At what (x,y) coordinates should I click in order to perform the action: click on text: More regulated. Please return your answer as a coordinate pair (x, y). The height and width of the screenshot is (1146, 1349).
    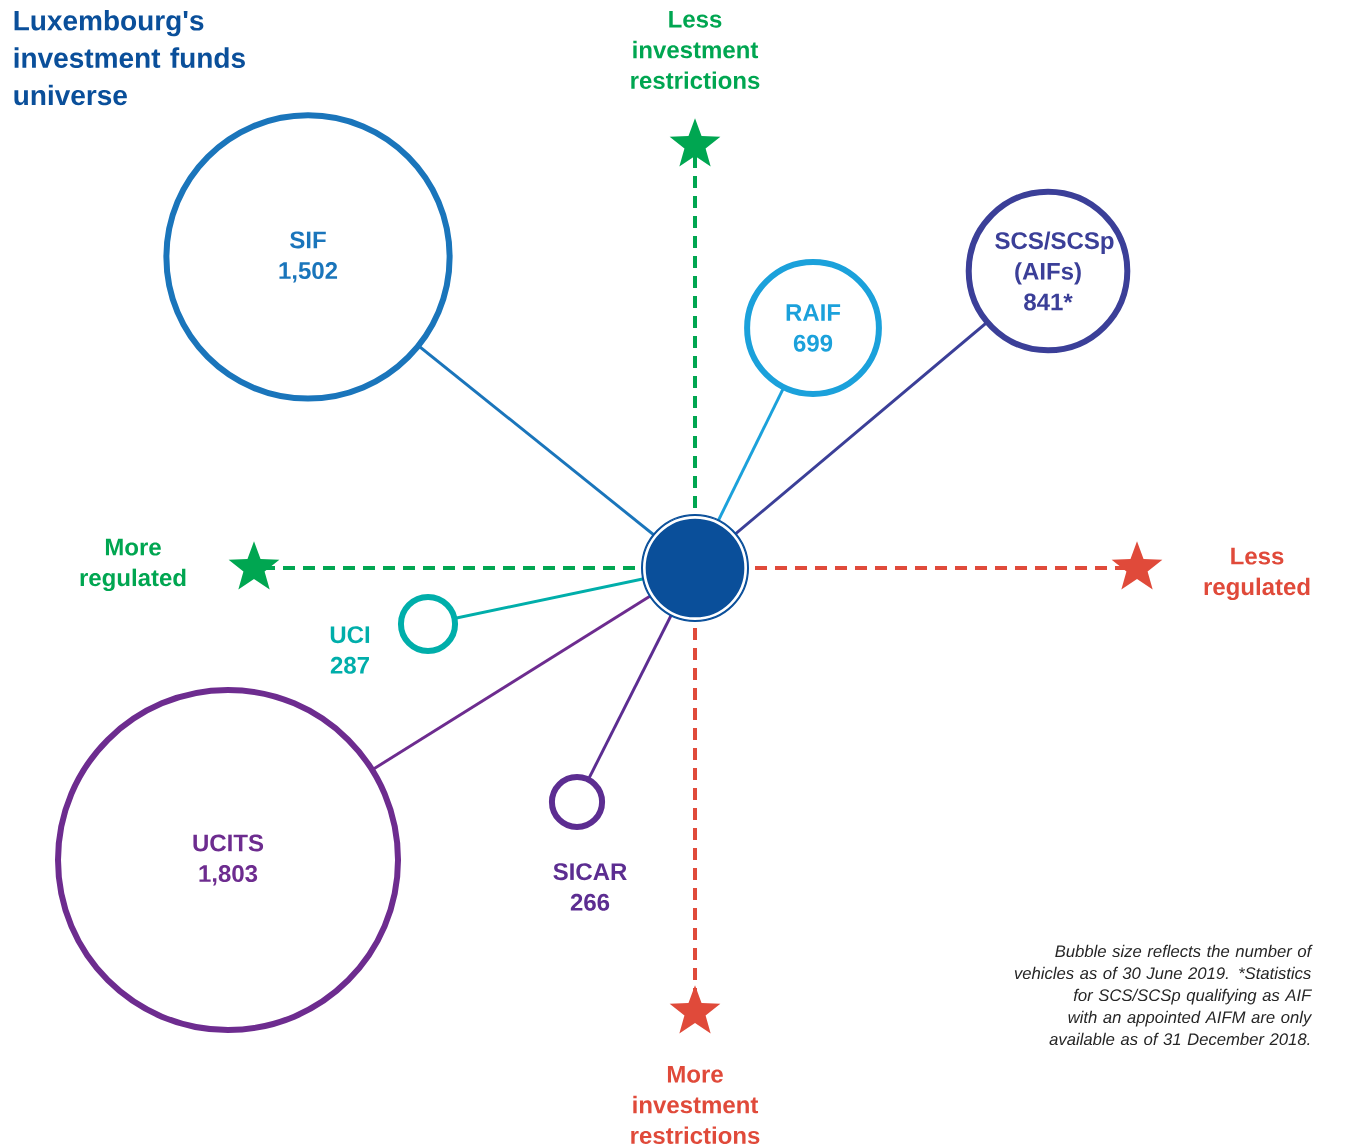
    Looking at the image, I should click on (133, 565).